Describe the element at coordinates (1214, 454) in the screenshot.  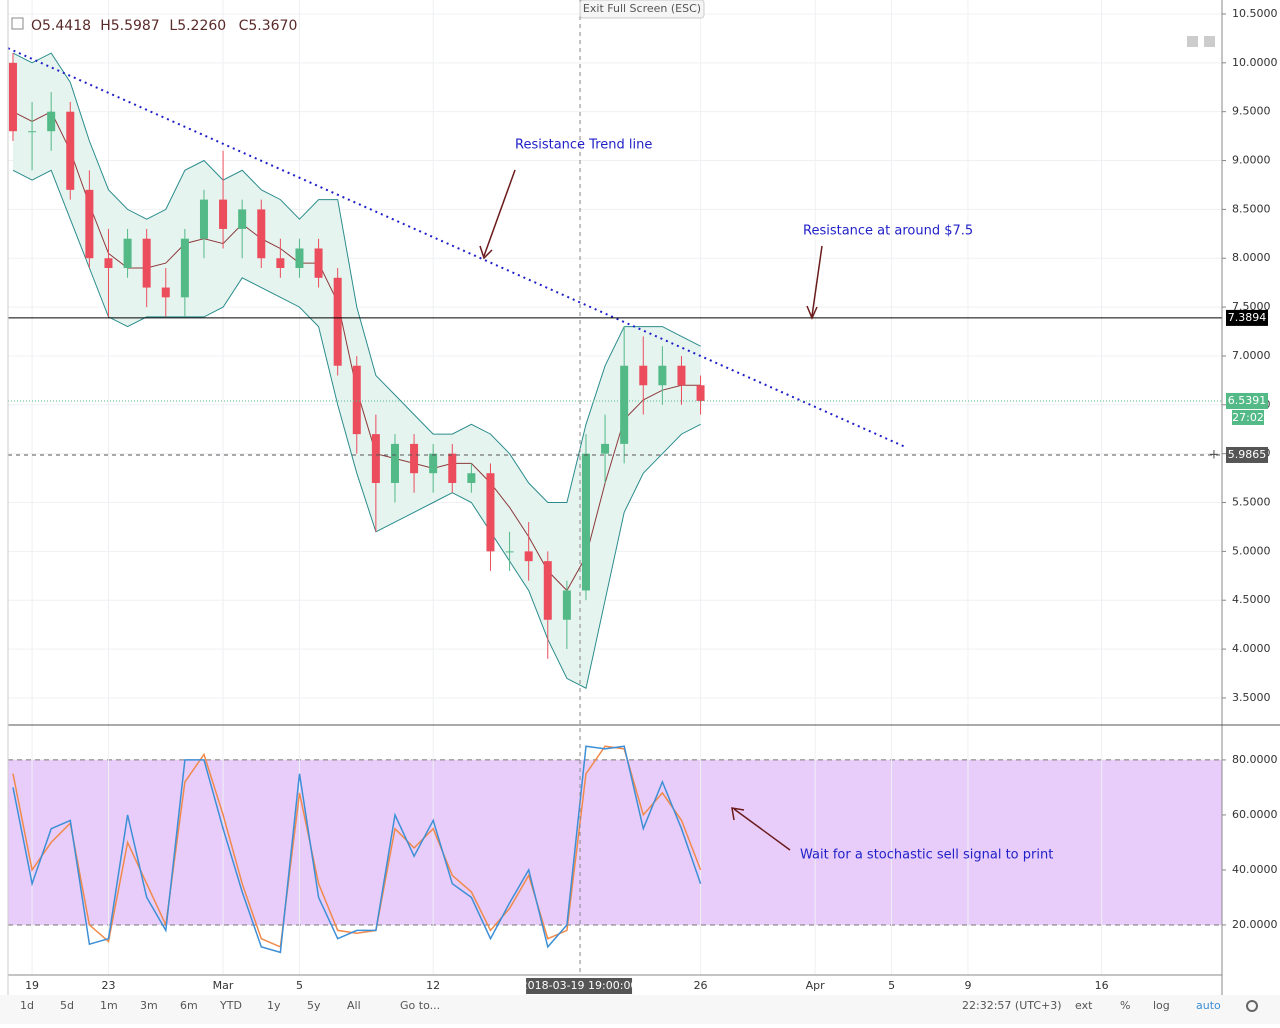
I see `crosshair-plus: +` at that location.